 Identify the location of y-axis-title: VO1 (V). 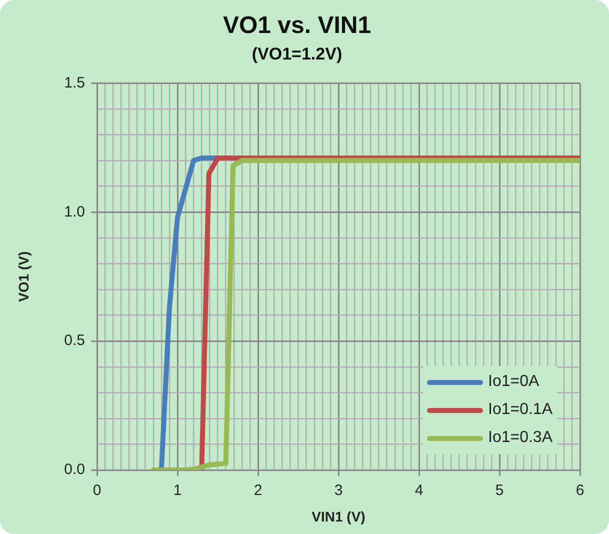
(23, 276).